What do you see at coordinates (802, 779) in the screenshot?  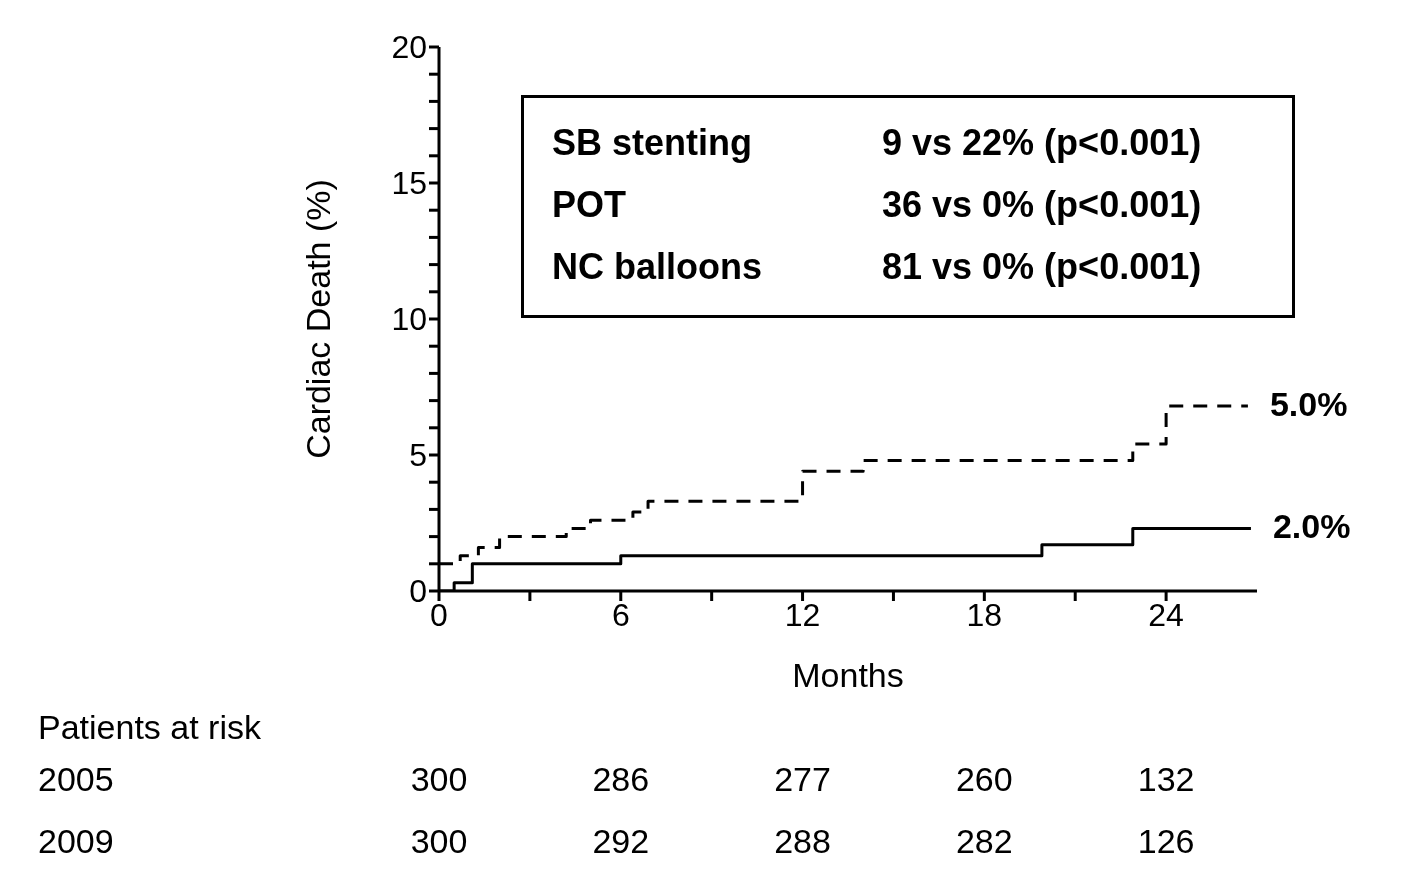 I see `text: 277` at bounding box center [802, 779].